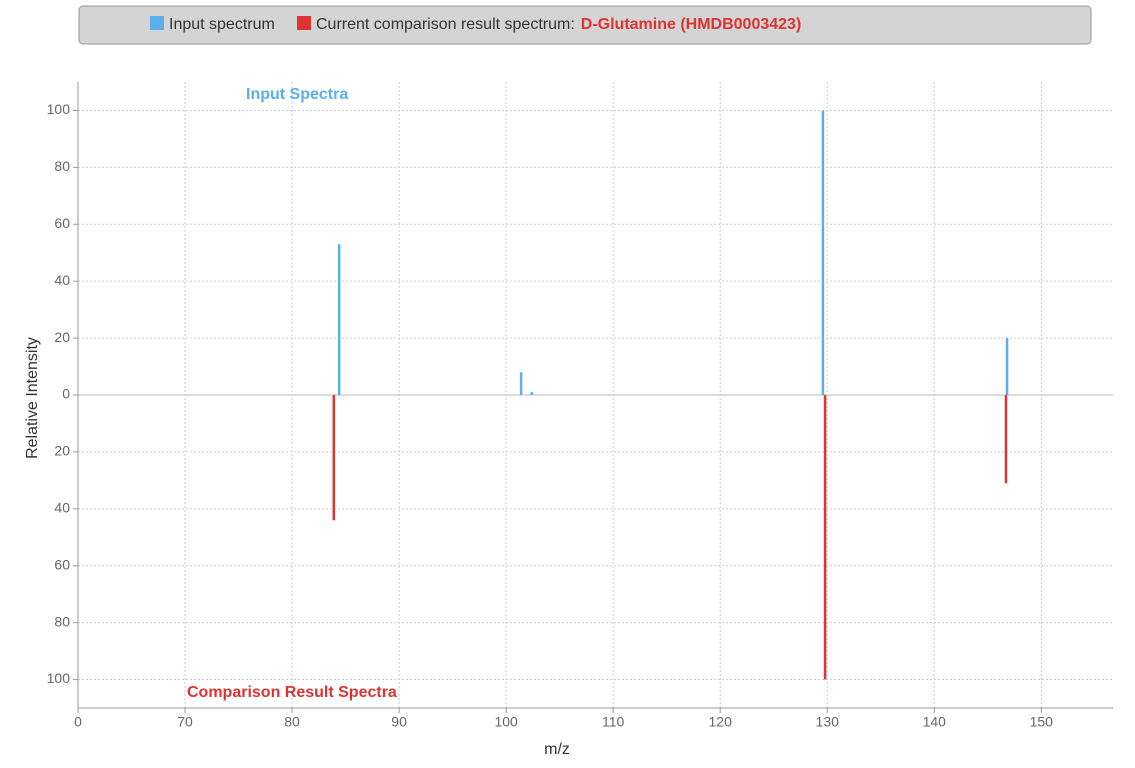 The height and width of the screenshot is (768, 1135). What do you see at coordinates (445, 24) in the screenshot?
I see `legend-label: Current comparison result spectrum:` at bounding box center [445, 24].